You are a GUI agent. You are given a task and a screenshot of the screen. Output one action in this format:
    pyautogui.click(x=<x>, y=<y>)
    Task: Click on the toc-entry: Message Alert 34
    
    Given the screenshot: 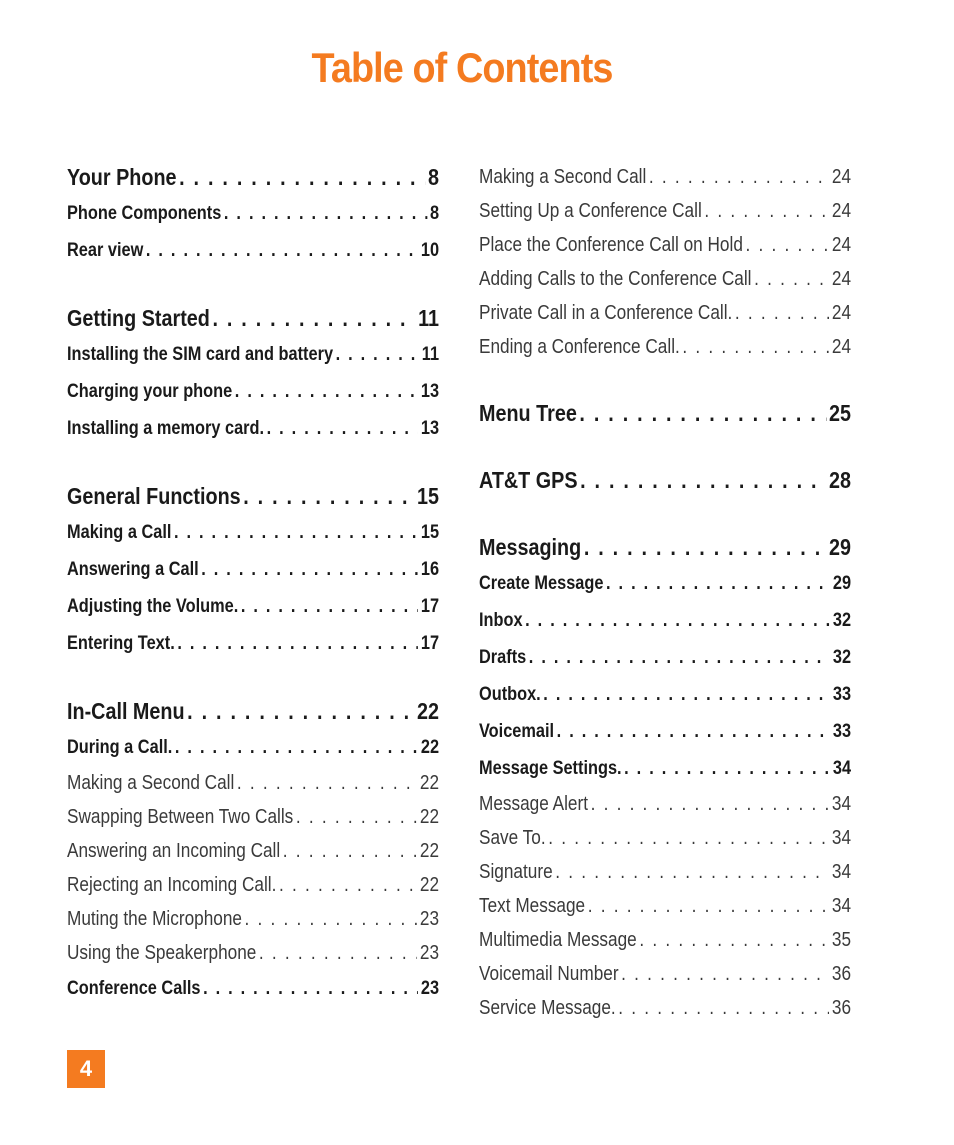 What is the action you would take?
    pyautogui.click(x=665, y=804)
    